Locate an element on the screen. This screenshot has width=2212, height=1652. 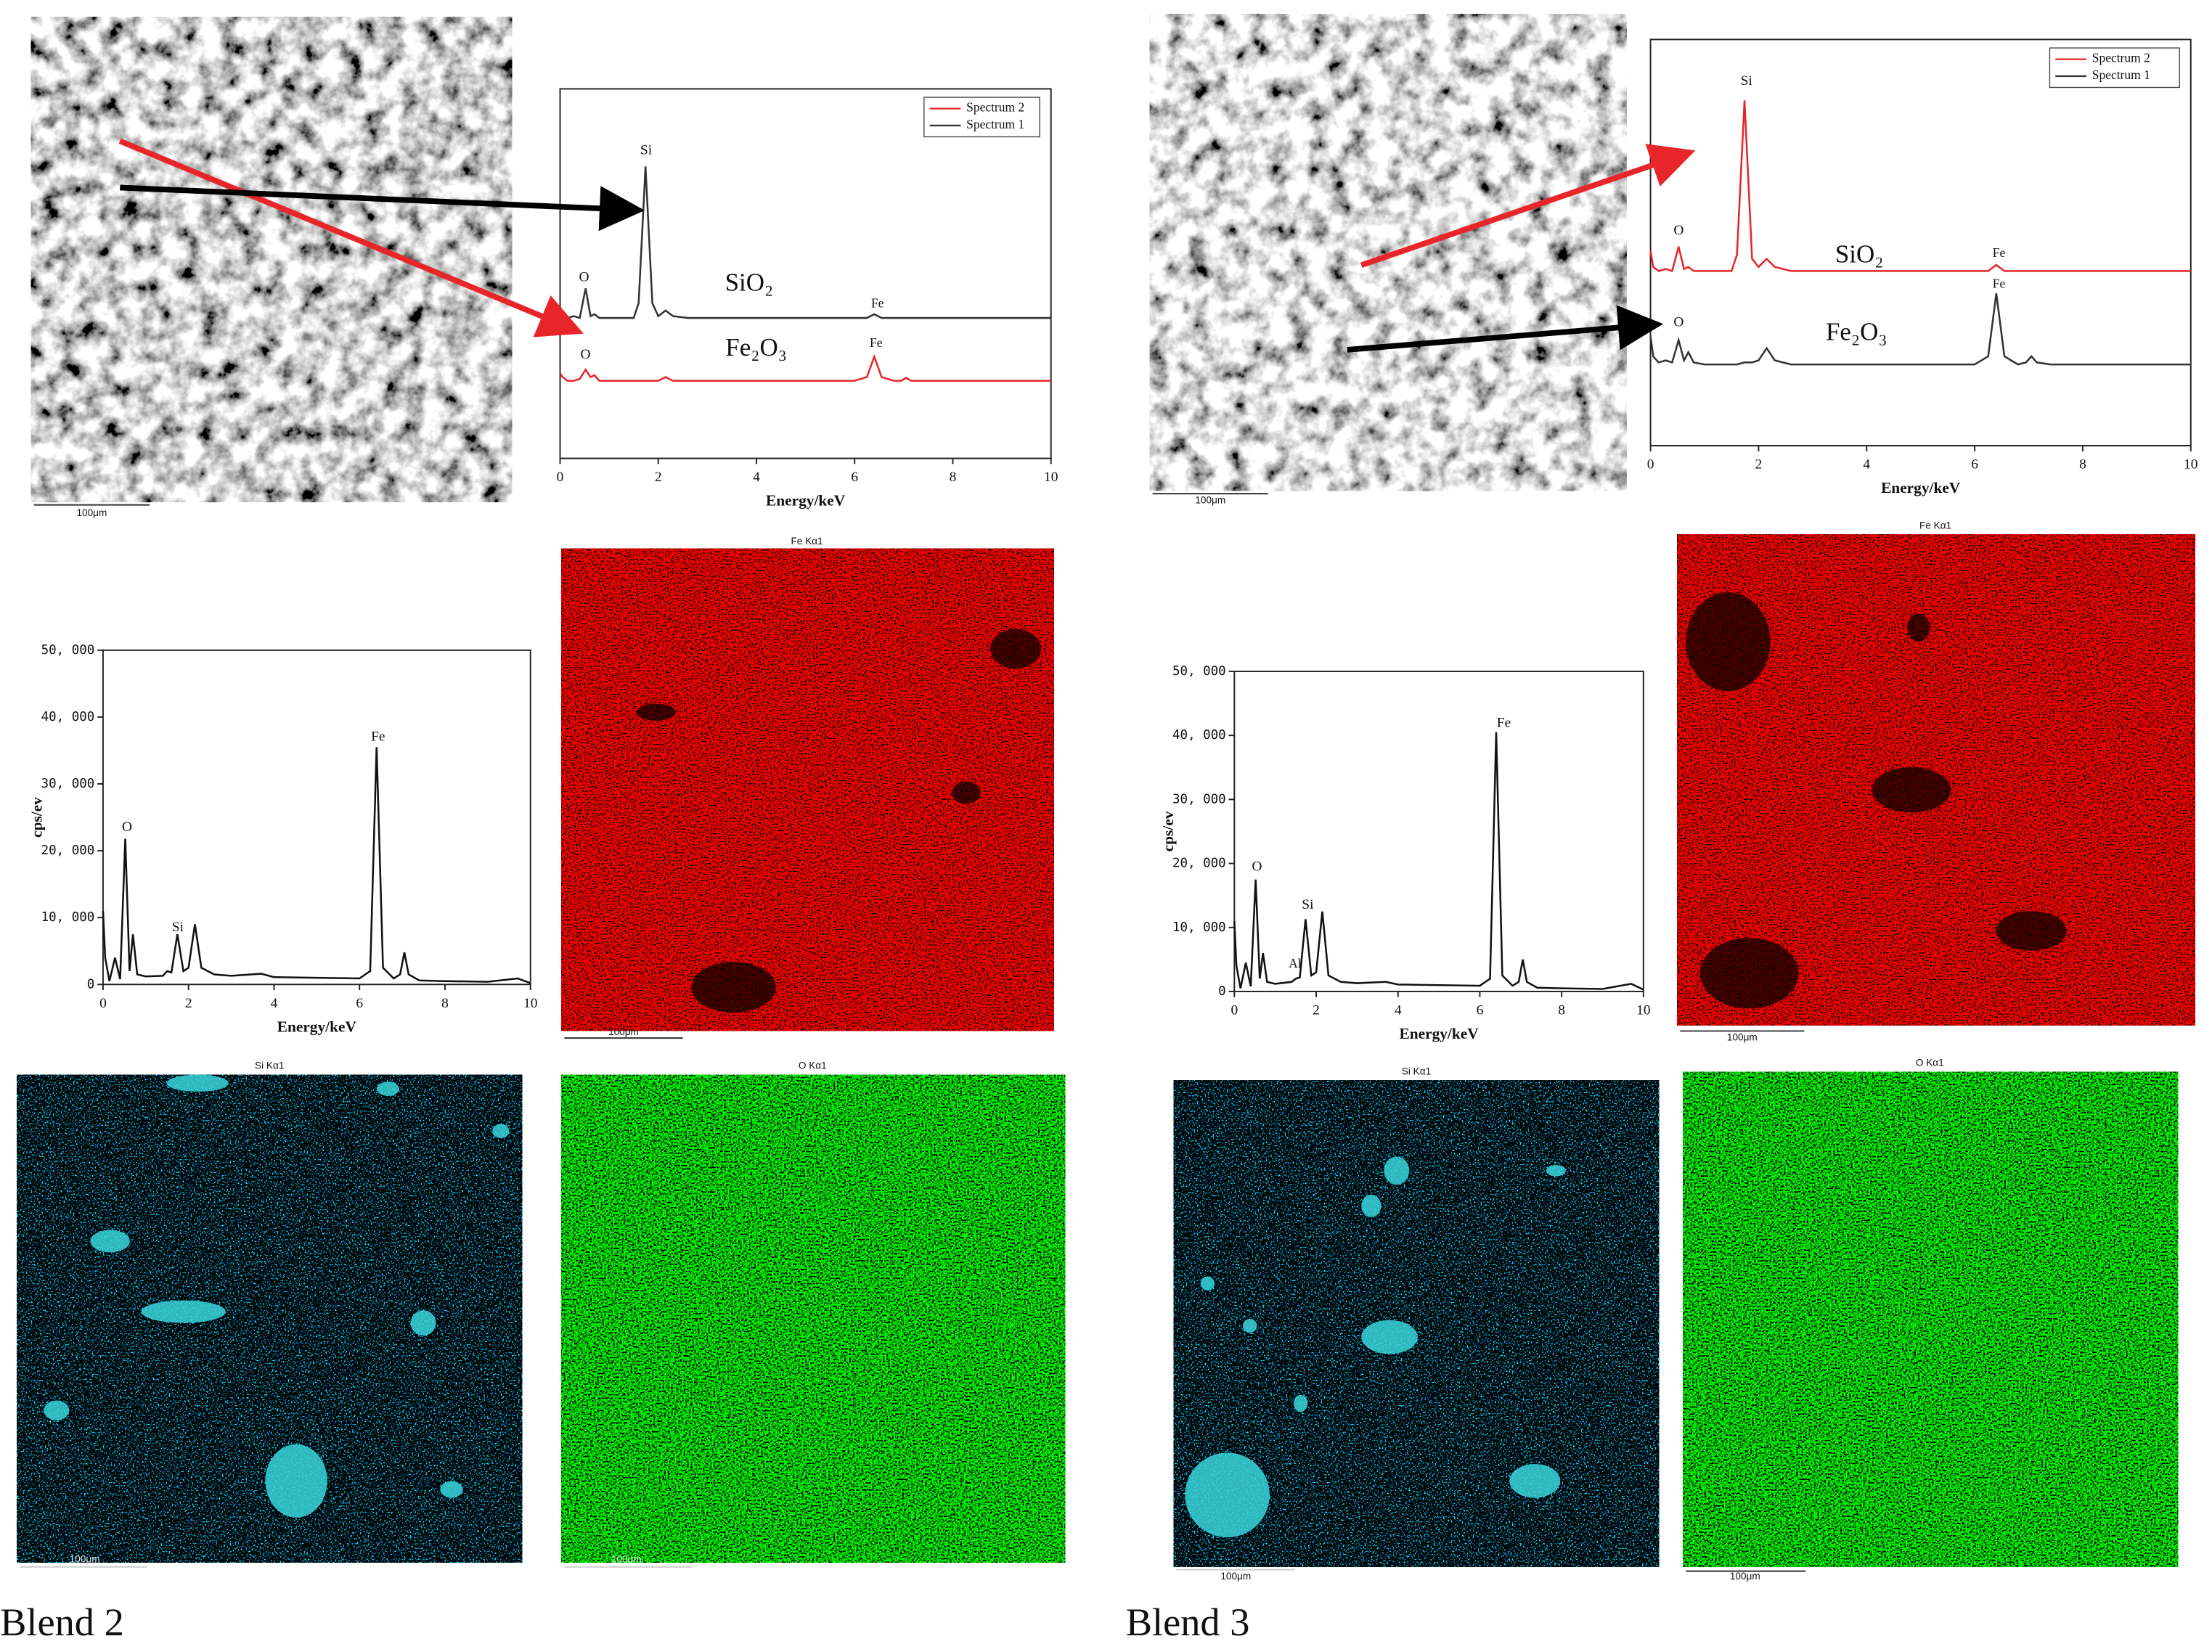
y-tick-label: 10, 000 is located at coordinates (68, 917).